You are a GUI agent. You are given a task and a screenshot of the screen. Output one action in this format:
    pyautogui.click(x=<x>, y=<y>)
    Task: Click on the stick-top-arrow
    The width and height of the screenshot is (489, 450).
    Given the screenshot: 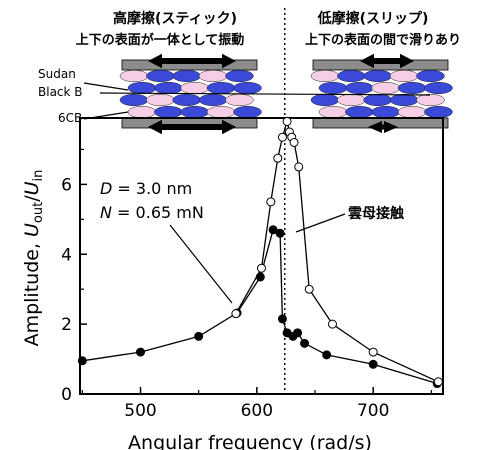 What is the action you would take?
    pyautogui.click(x=192, y=61)
    